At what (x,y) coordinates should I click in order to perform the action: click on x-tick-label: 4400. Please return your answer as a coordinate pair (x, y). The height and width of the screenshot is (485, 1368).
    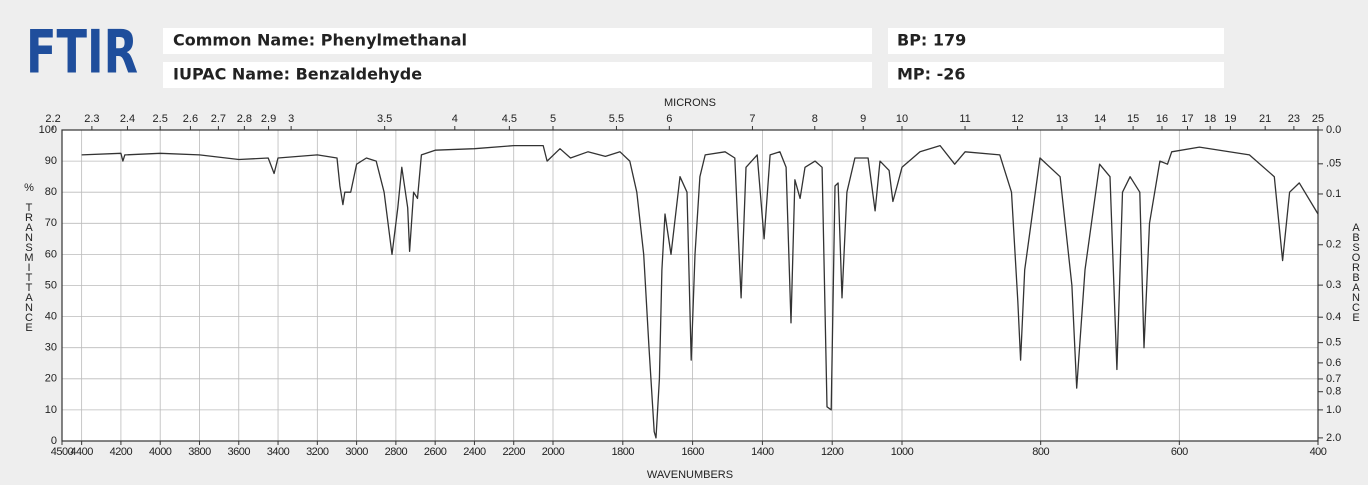
    Looking at the image, I should click on (81, 452).